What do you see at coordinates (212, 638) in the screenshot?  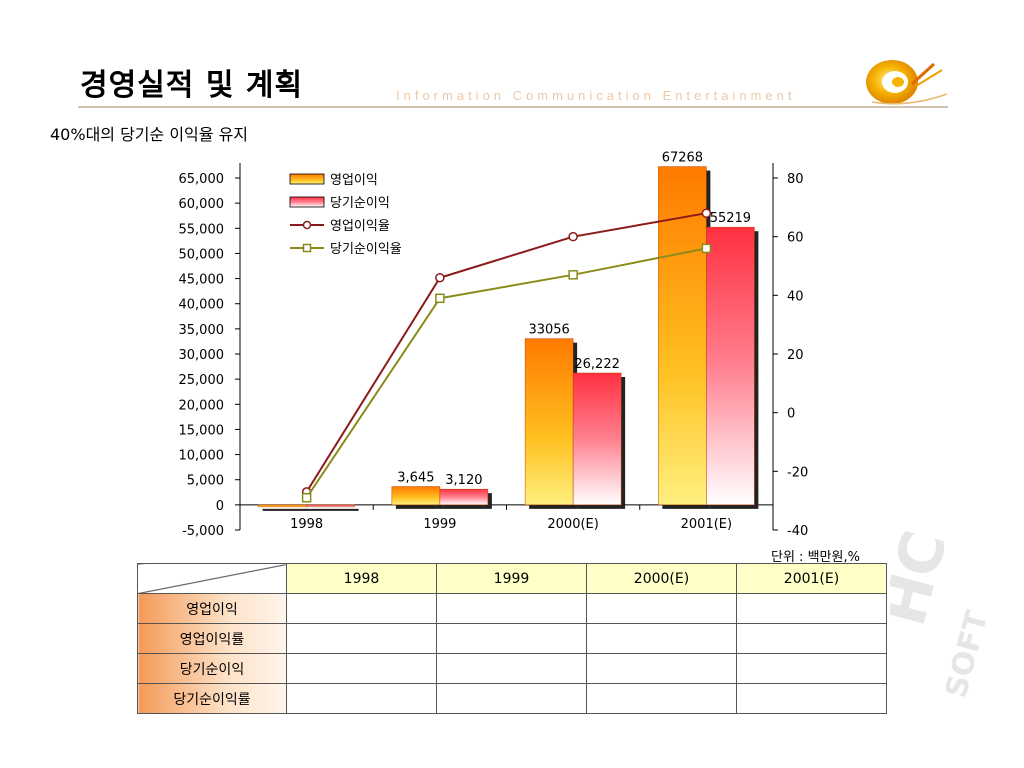 I see `row-label: 영업이익률` at bounding box center [212, 638].